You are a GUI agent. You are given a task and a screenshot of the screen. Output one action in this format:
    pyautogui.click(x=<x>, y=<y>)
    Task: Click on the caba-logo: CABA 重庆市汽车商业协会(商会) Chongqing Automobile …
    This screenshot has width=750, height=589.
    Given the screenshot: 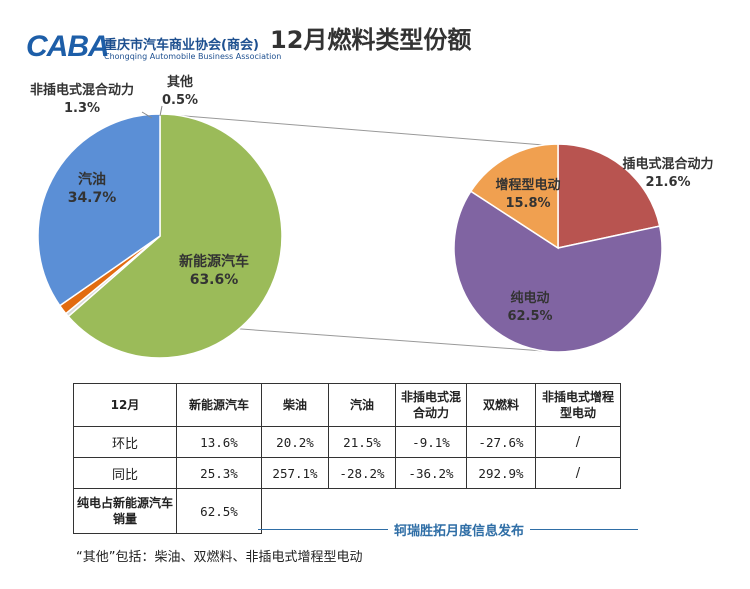 What is the action you would take?
    pyautogui.click(x=156, y=50)
    